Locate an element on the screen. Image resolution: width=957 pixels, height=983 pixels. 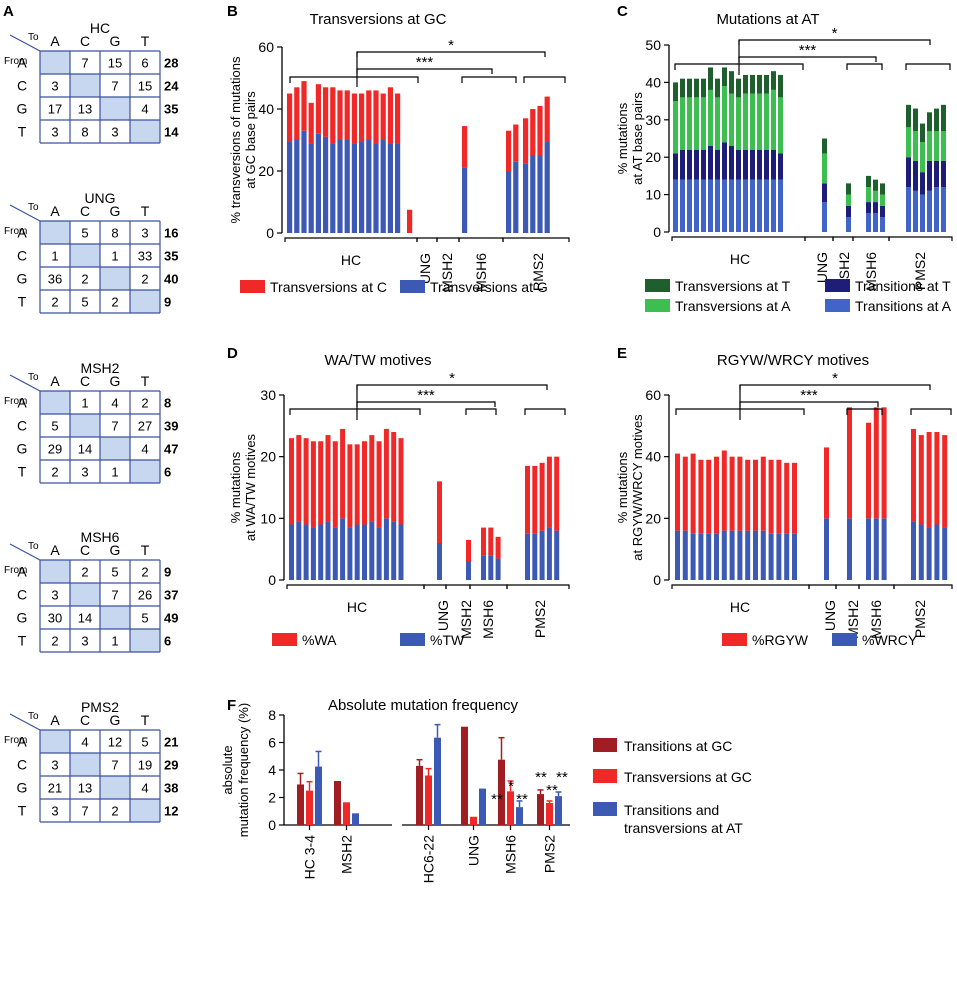
matrix-row-header: T is located at coordinates (22, 641).